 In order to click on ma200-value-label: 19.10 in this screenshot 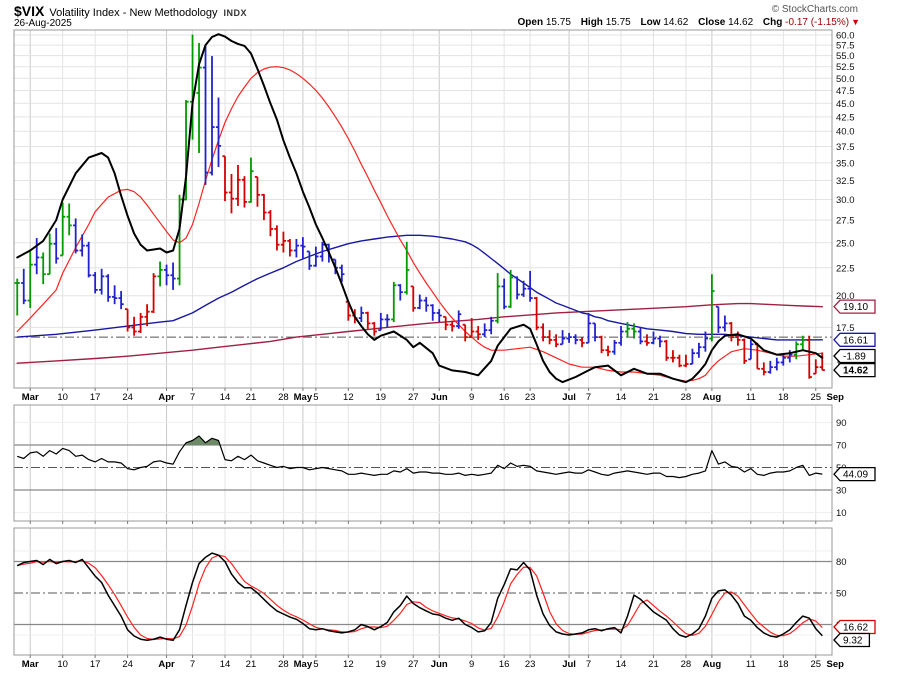, I will do `click(854, 306)`.